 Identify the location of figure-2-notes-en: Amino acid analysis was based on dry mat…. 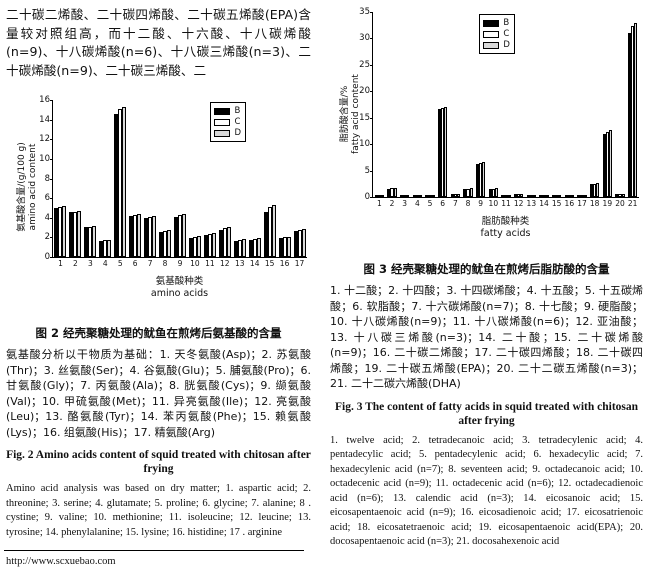
(158, 510).